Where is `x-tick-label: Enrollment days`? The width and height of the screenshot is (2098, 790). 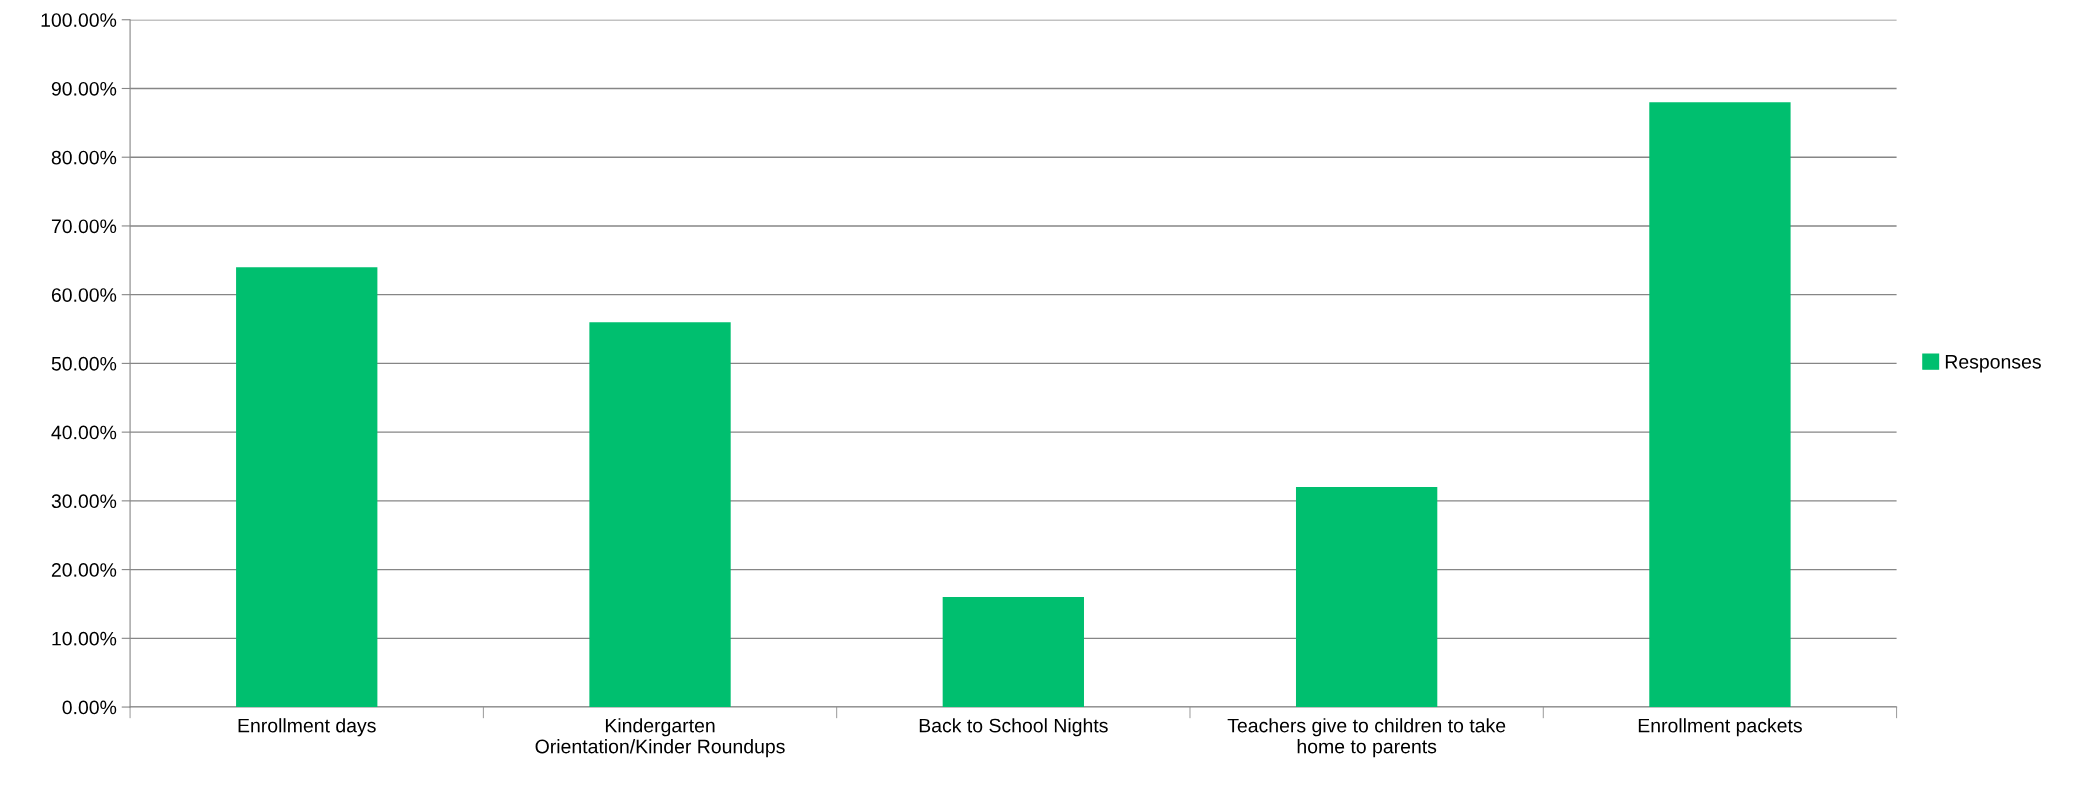
x-tick-label: Enrollment days is located at coordinates (307, 727).